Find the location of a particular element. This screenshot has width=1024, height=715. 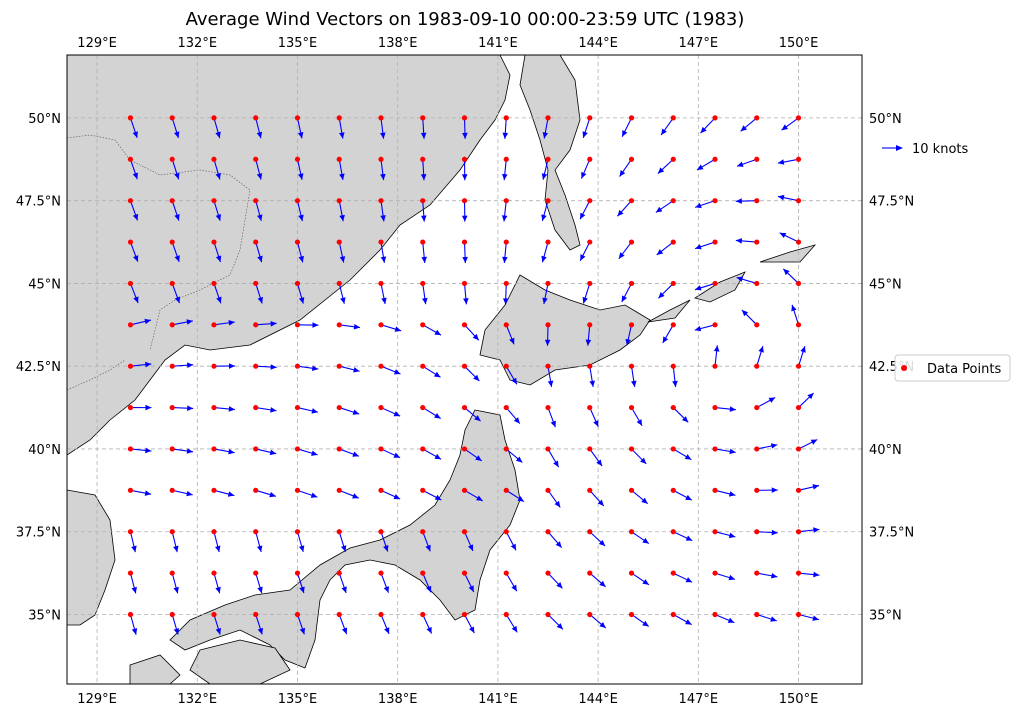

kyushu-island is located at coordinates (155, 669).